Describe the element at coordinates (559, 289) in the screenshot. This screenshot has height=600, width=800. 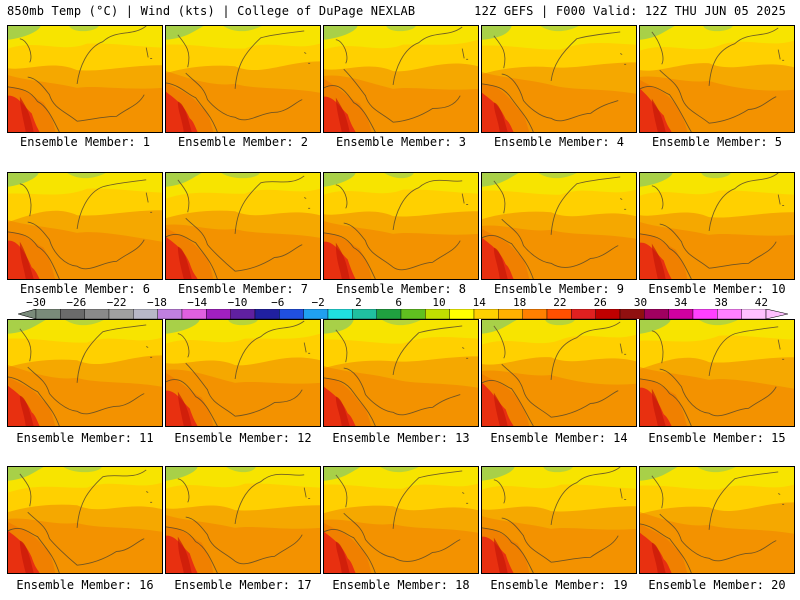
I see `ensemble-member-label: Ensemble Member: 9` at that location.